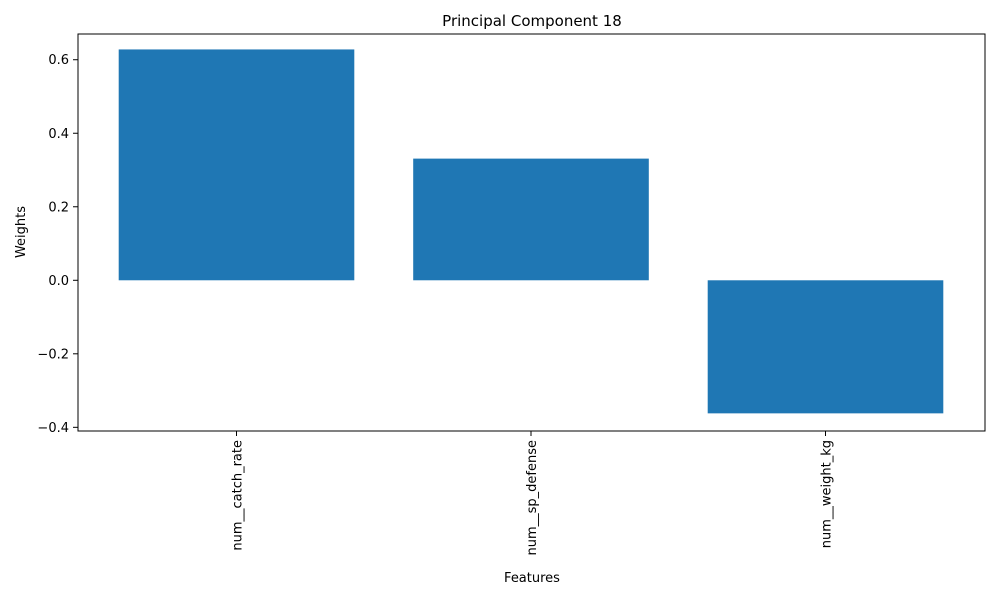 This screenshot has height=600, width=1000. I want to click on chart-title: Principal Component 18, so click(532, 21).